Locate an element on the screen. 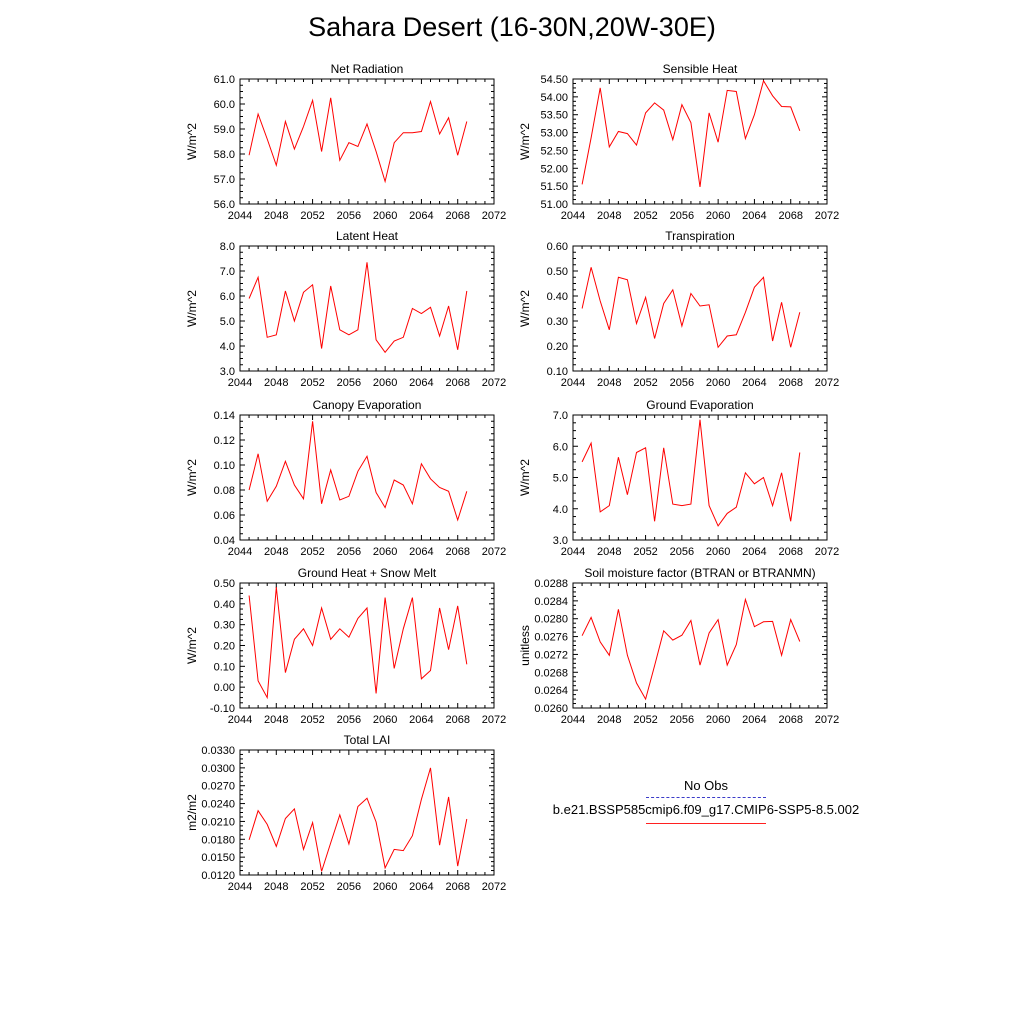 Image resolution: width=1024 pixels, height=1024 pixels. y-tick-label: 5.0 is located at coordinates (560, 479).